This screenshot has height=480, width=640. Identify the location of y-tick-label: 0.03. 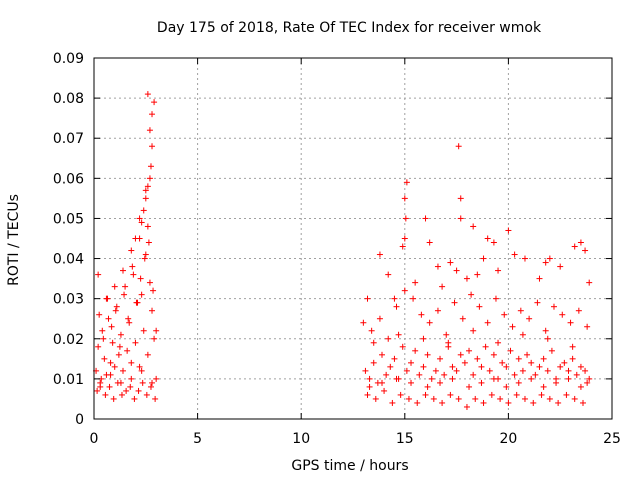
(68, 300).